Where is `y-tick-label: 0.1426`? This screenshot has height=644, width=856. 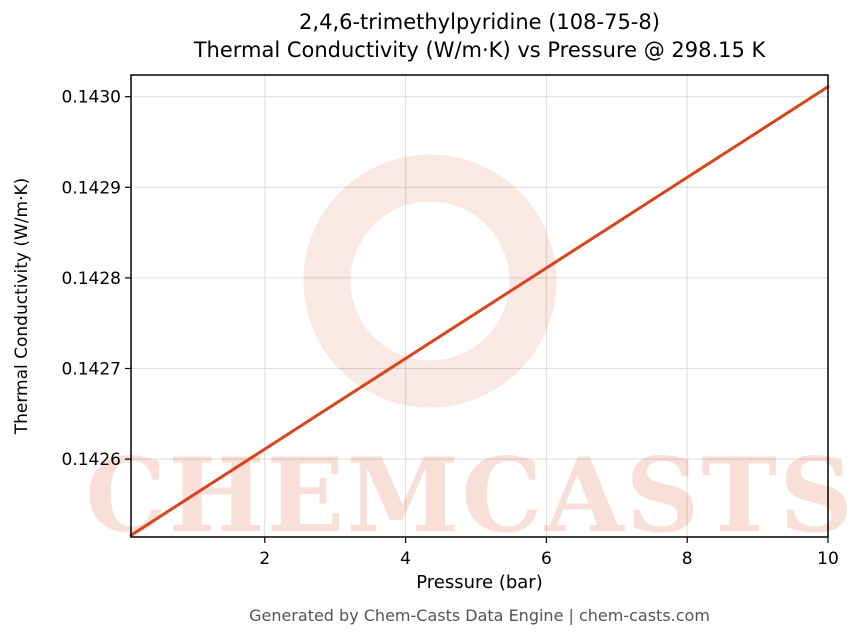 y-tick-label: 0.1426 is located at coordinates (91, 460).